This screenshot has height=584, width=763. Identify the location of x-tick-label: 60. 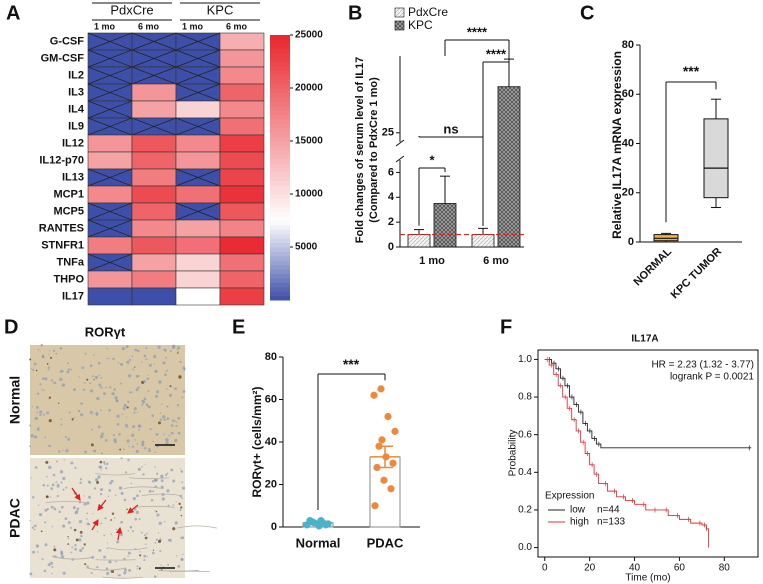
(680, 568).